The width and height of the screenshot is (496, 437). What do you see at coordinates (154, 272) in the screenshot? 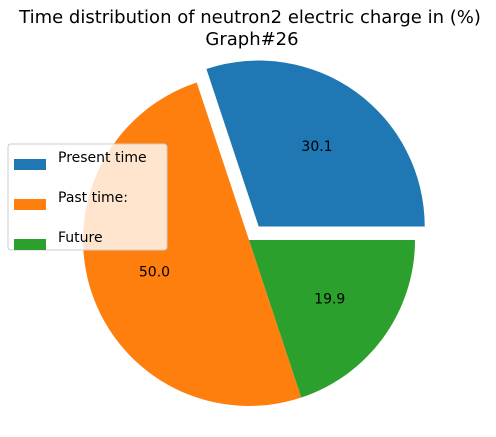
I see `pie-value-label: 50.0` at bounding box center [154, 272].